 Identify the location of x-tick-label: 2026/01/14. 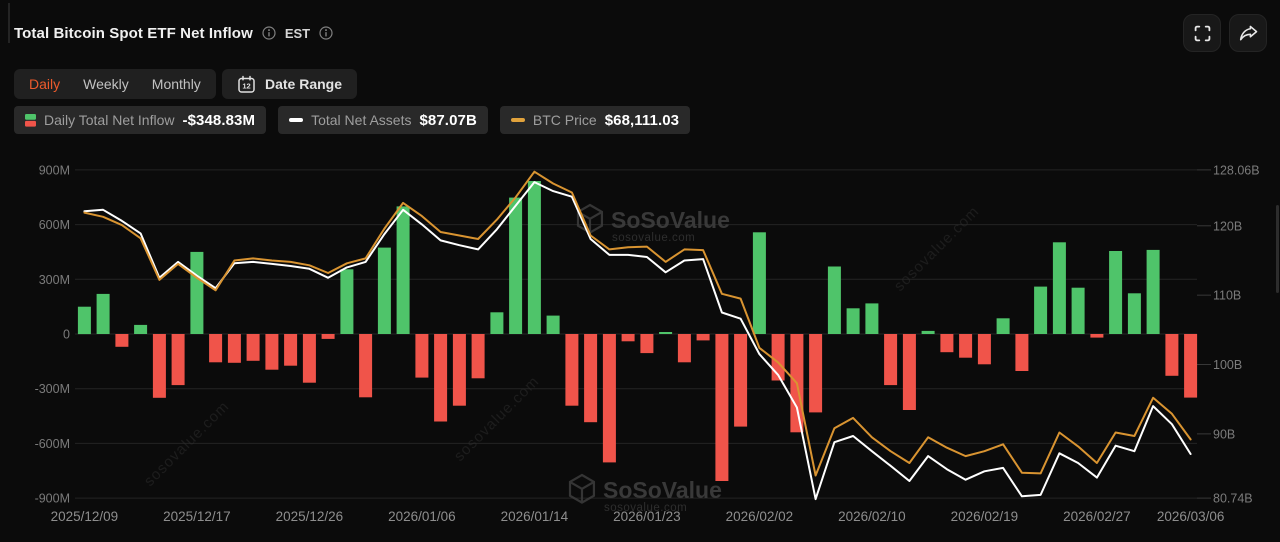
(535, 516).